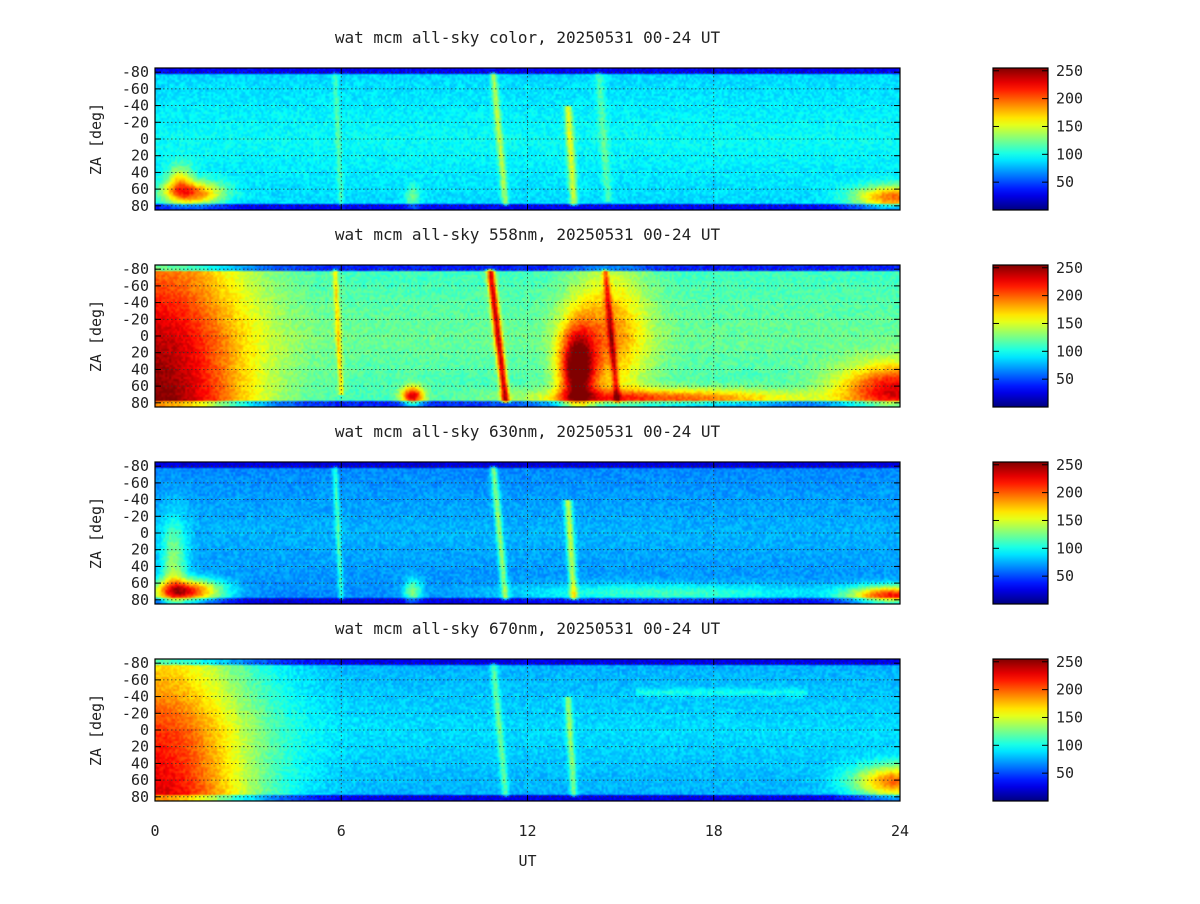  What do you see at coordinates (528, 628) in the screenshot?
I see `panel-title: wat mcm all-sky 670nm, 20250531 00-24 UT` at bounding box center [528, 628].